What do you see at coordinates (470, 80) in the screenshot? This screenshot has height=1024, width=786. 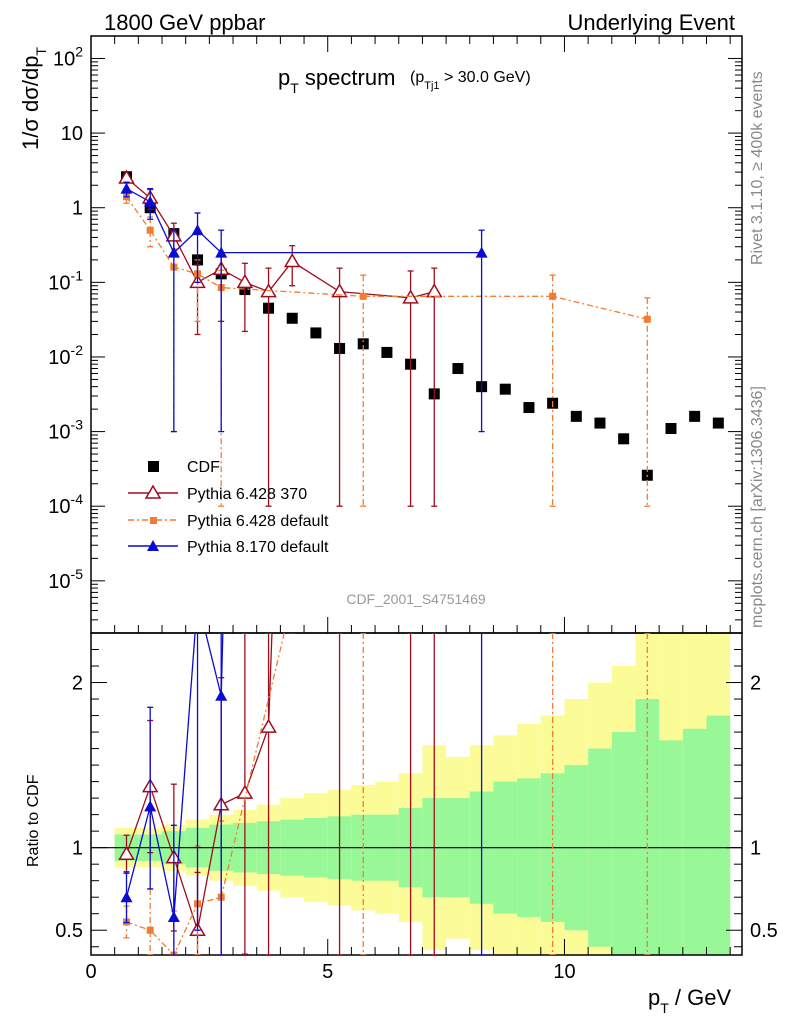 I see `plot-title-cut: (pTj1 > 30.0 GeV)` at bounding box center [470, 80].